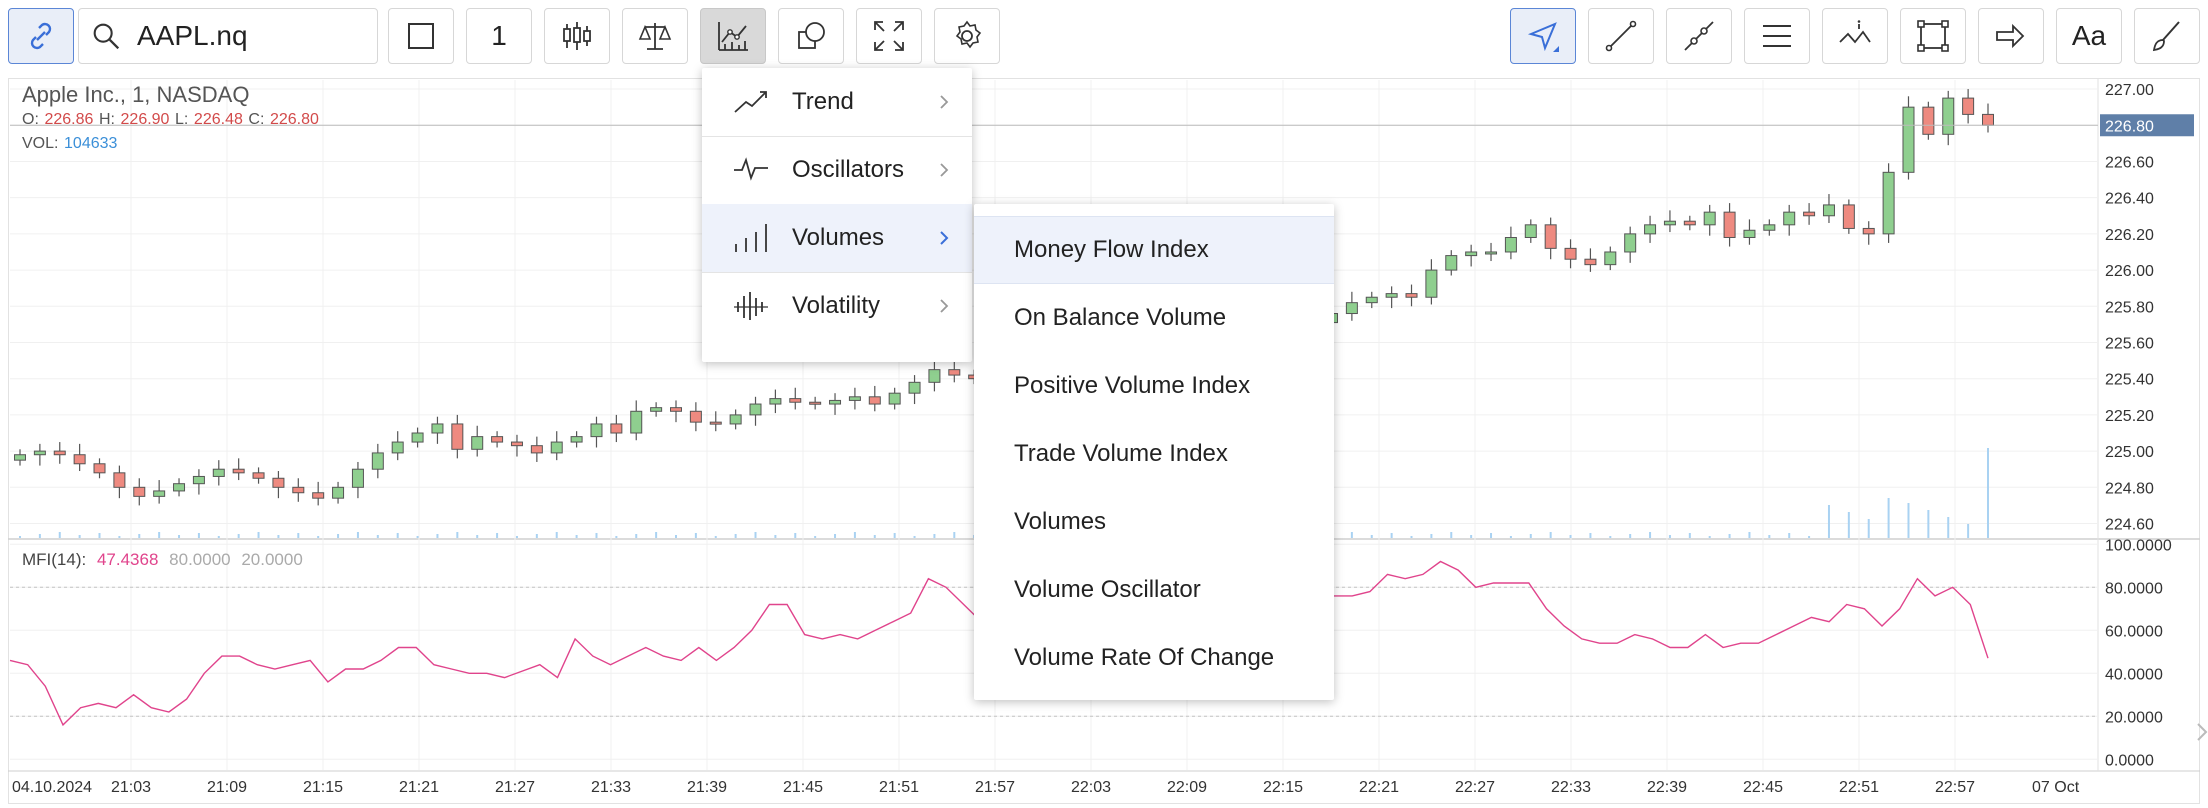  I want to click on series-title: Apple Inc., 1, NASDAQ, so click(136, 94).